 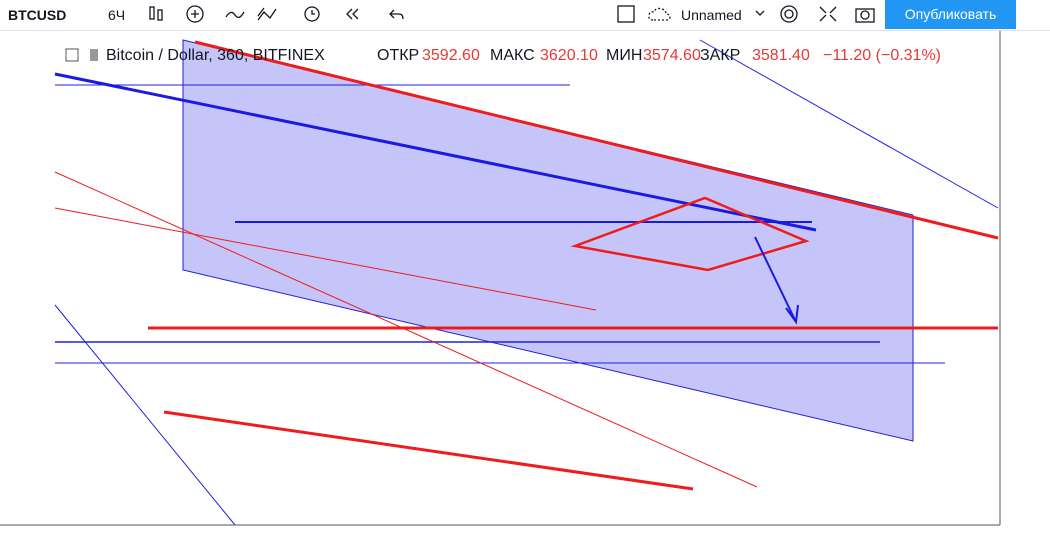 I want to click on legend-label: ОТКР, so click(x=398, y=55).